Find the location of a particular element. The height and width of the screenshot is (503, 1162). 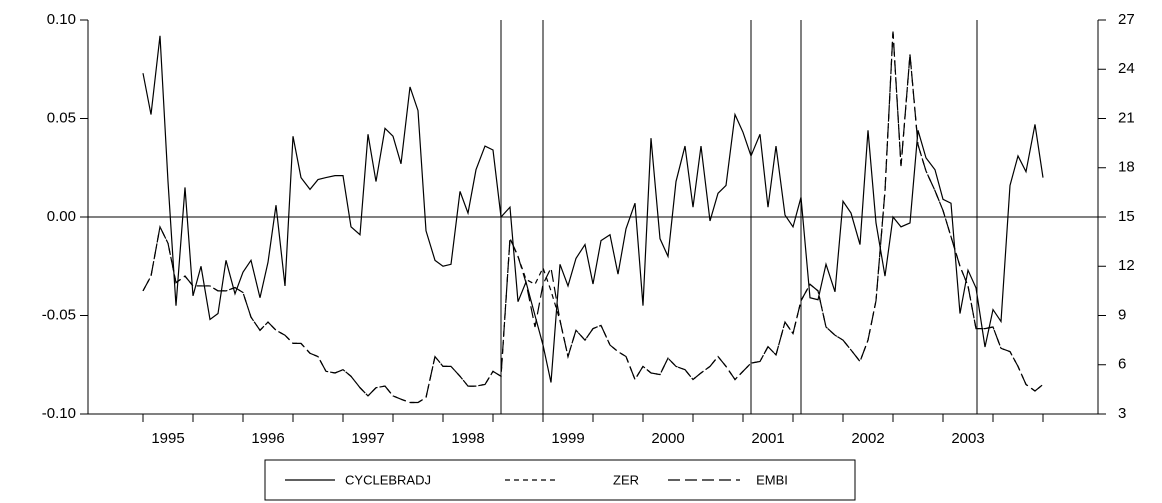

y-tick-label: 0.05 is located at coordinates (61, 117).